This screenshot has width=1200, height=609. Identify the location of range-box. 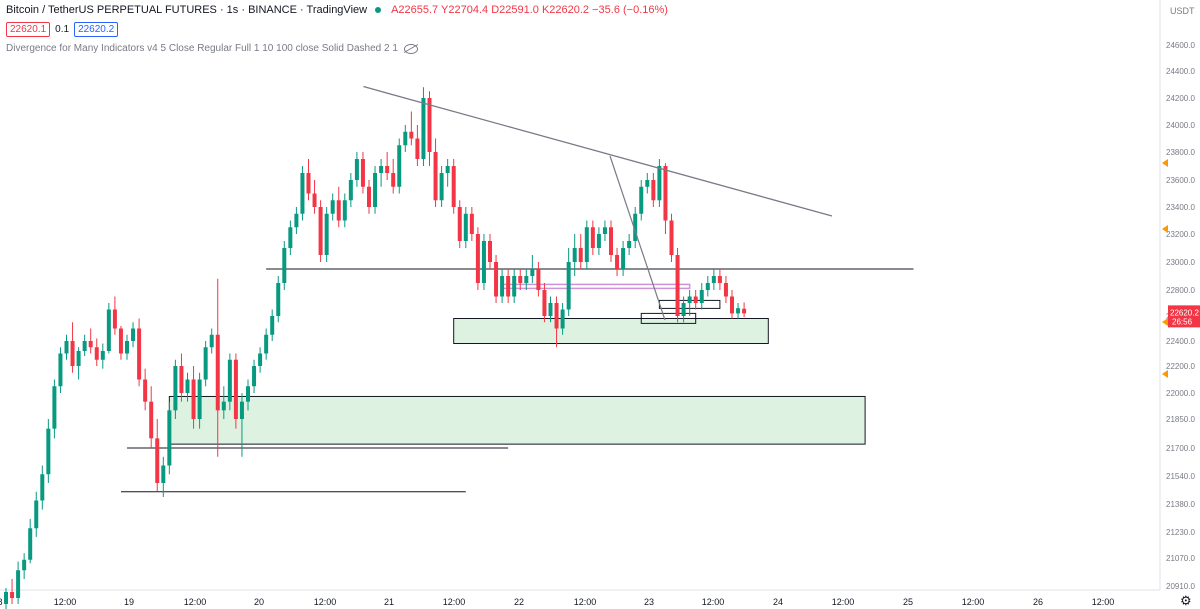
(668, 318).